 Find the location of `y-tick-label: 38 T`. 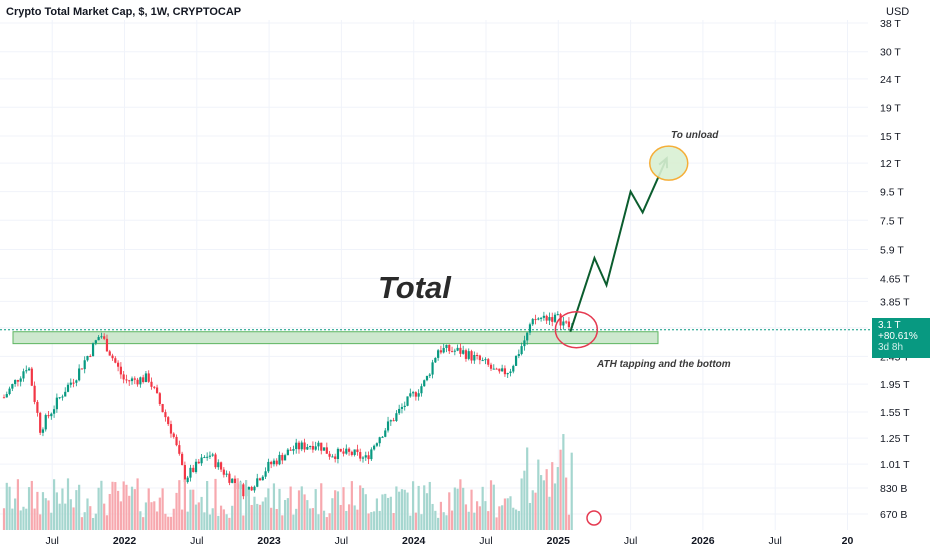

y-tick-label: 38 T is located at coordinates (890, 24).